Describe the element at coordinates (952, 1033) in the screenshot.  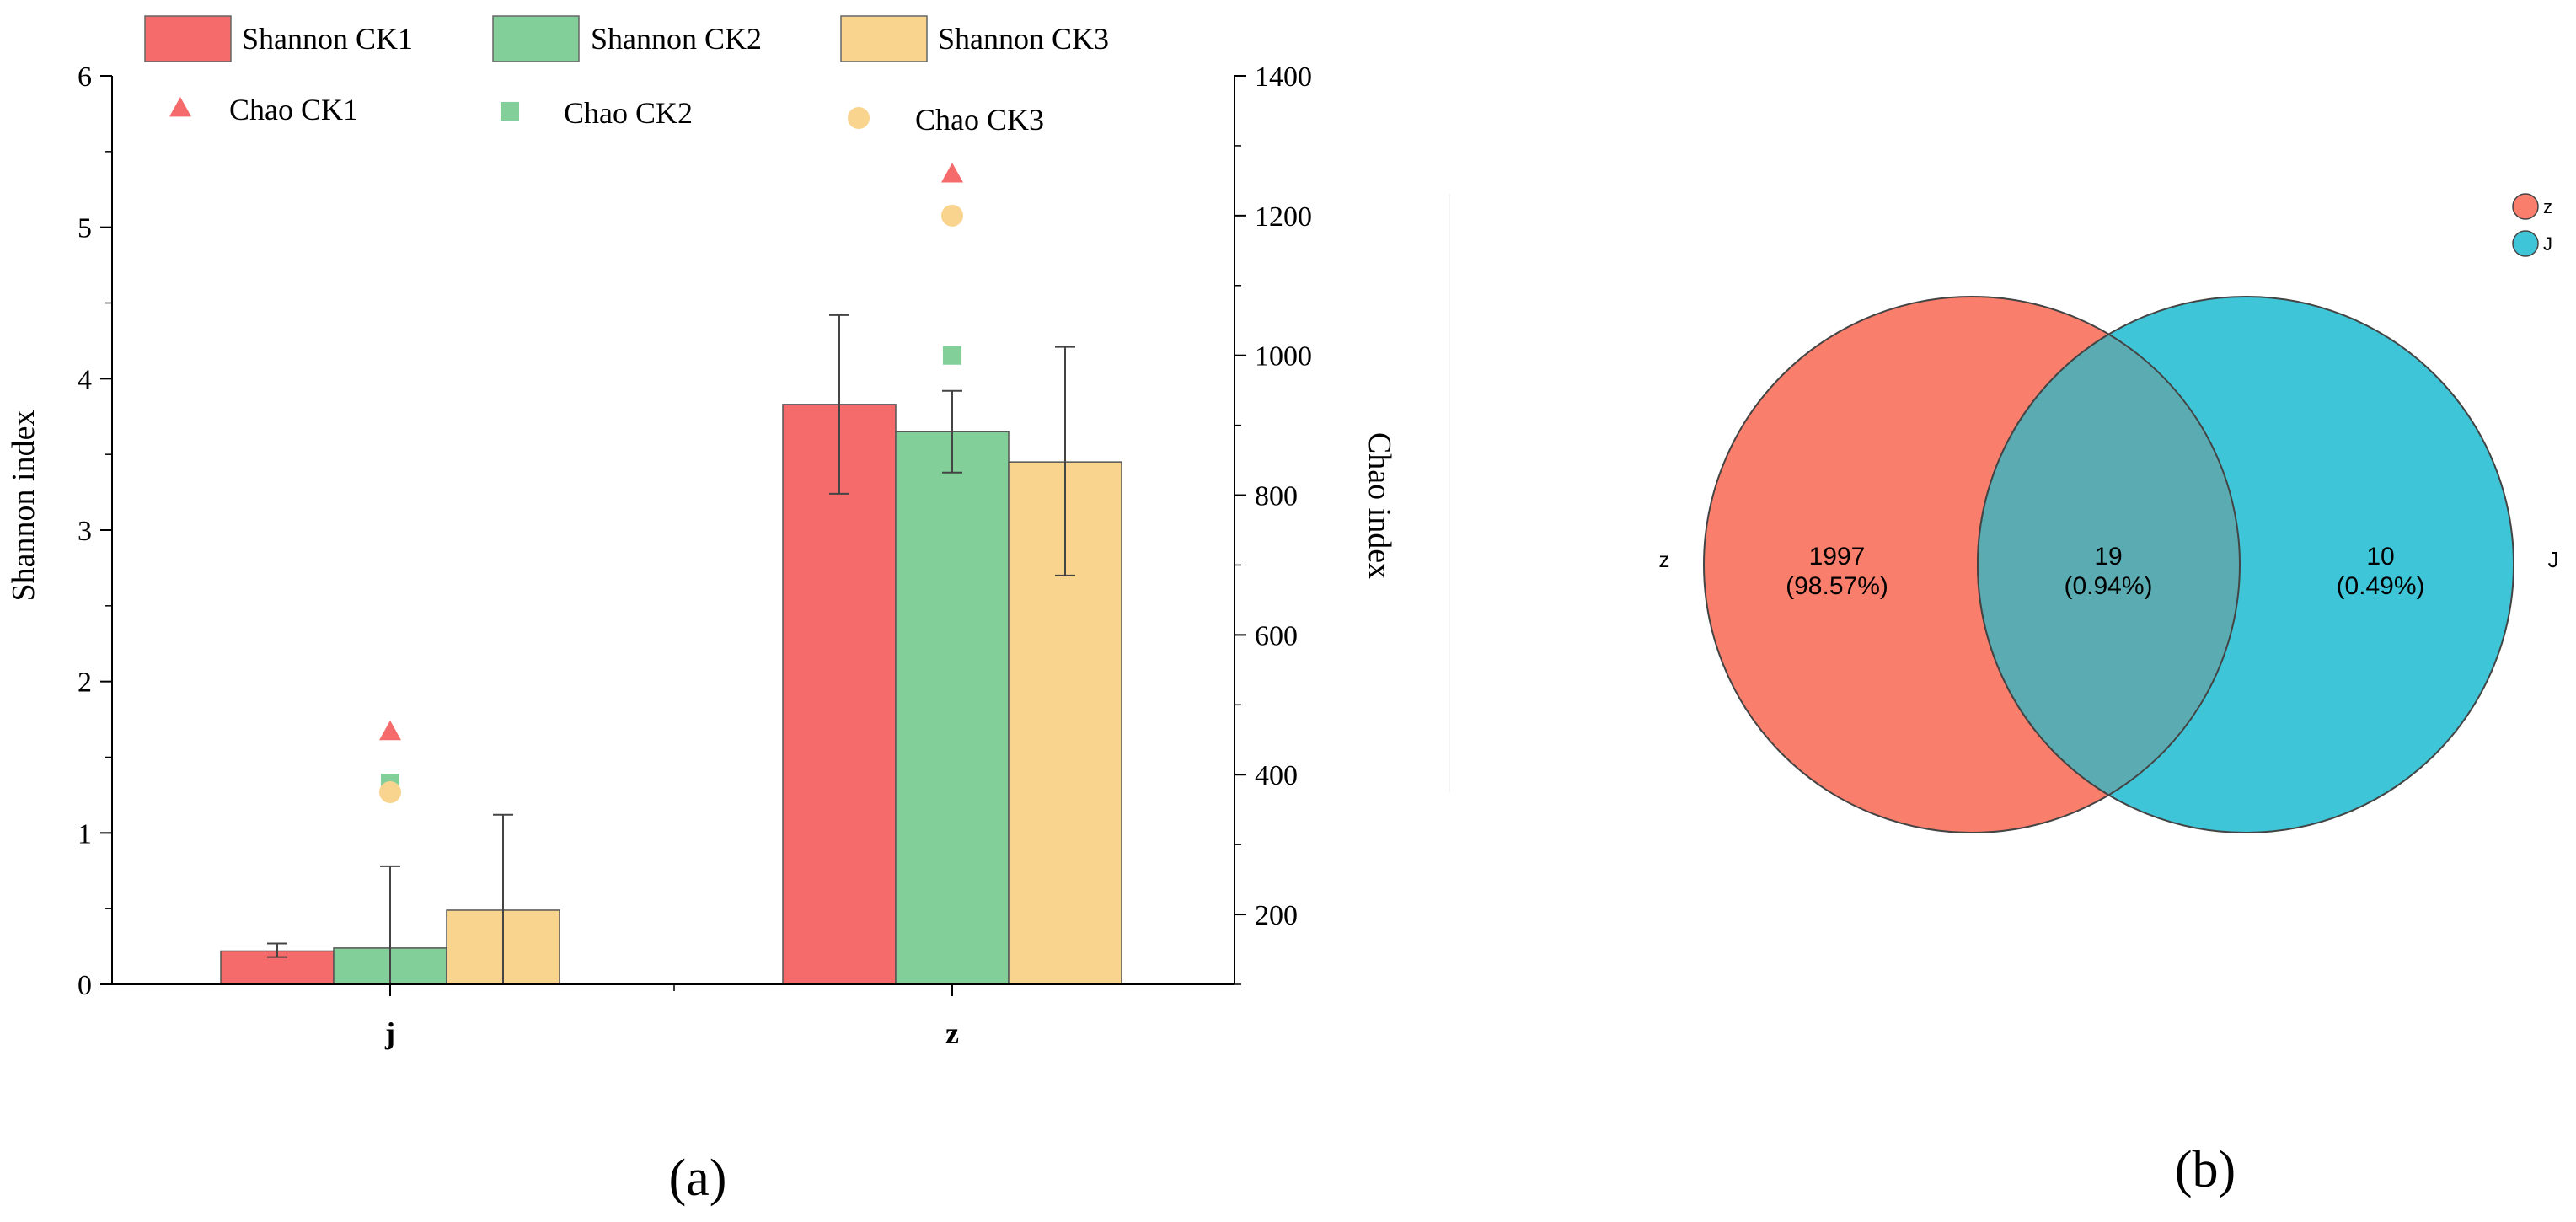
I see `x-tick-label: z` at that location.